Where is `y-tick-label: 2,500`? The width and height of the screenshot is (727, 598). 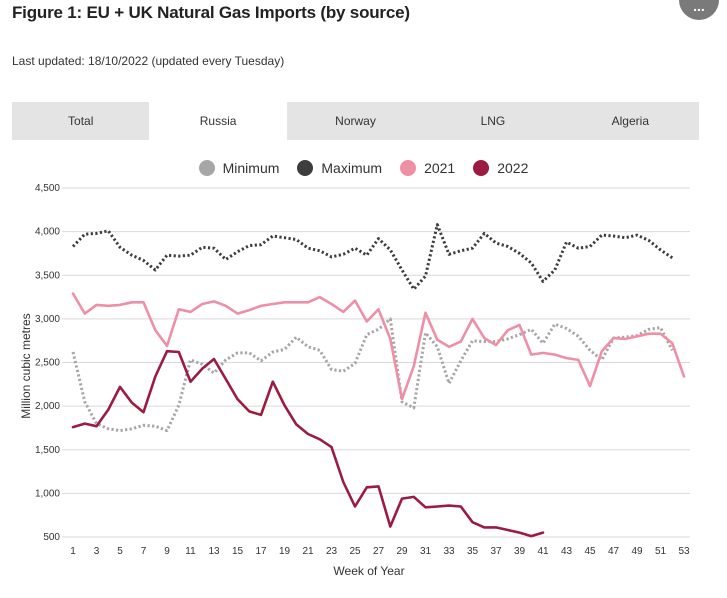
y-tick-label: 2,500 is located at coordinates (47, 363).